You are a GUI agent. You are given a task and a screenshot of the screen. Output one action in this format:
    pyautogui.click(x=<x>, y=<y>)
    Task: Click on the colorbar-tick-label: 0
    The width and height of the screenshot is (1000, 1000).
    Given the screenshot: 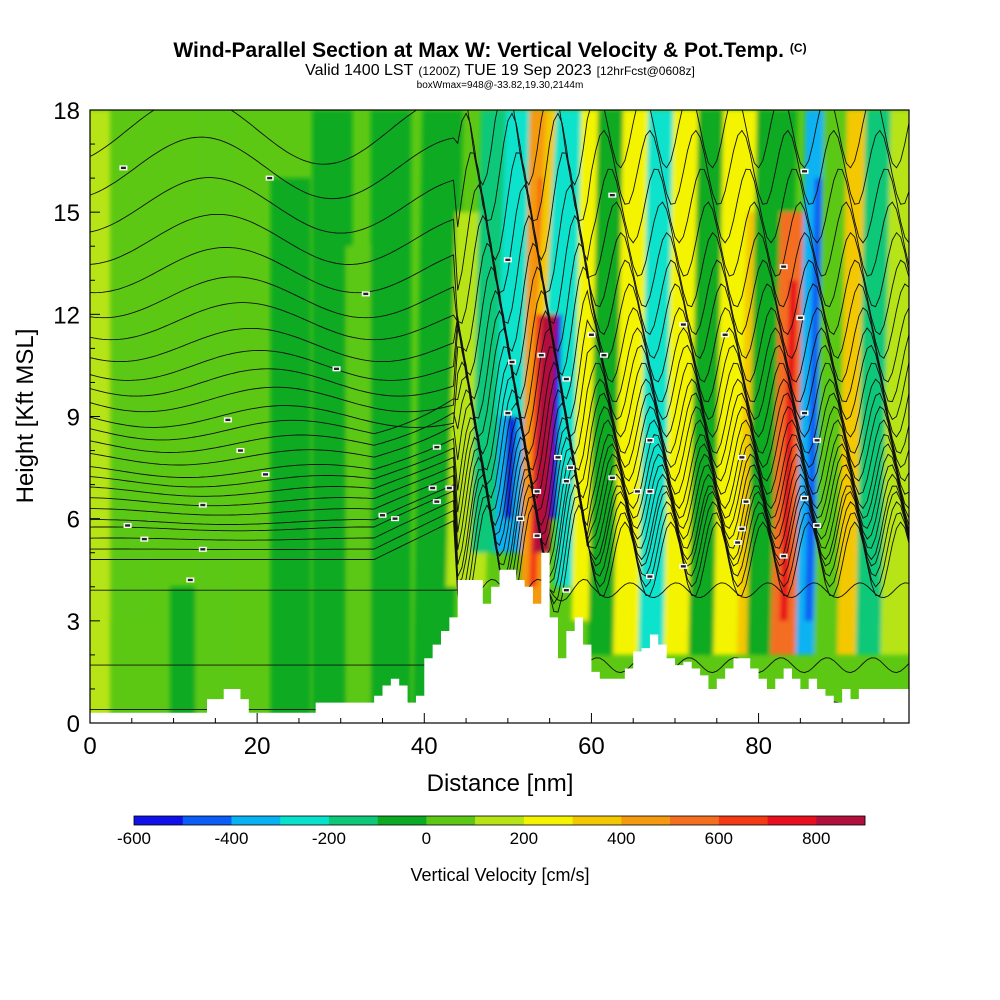 What is the action you would take?
    pyautogui.click(x=426, y=838)
    